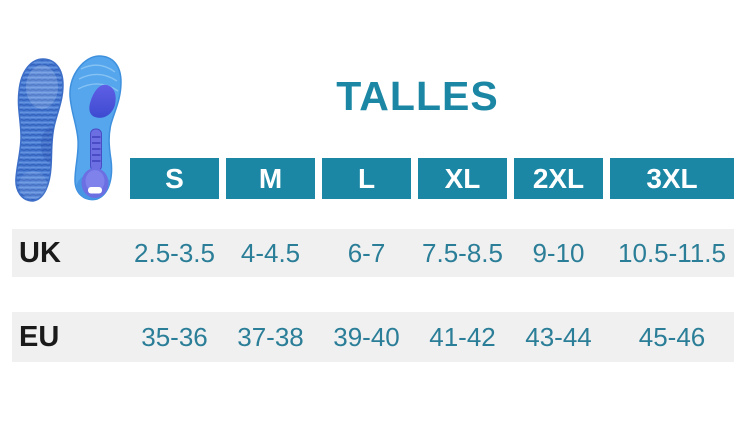  What do you see at coordinates (39, 130) in the screenshot?
I see `left-insole-bottom-view` at bounding box center [39, 130].